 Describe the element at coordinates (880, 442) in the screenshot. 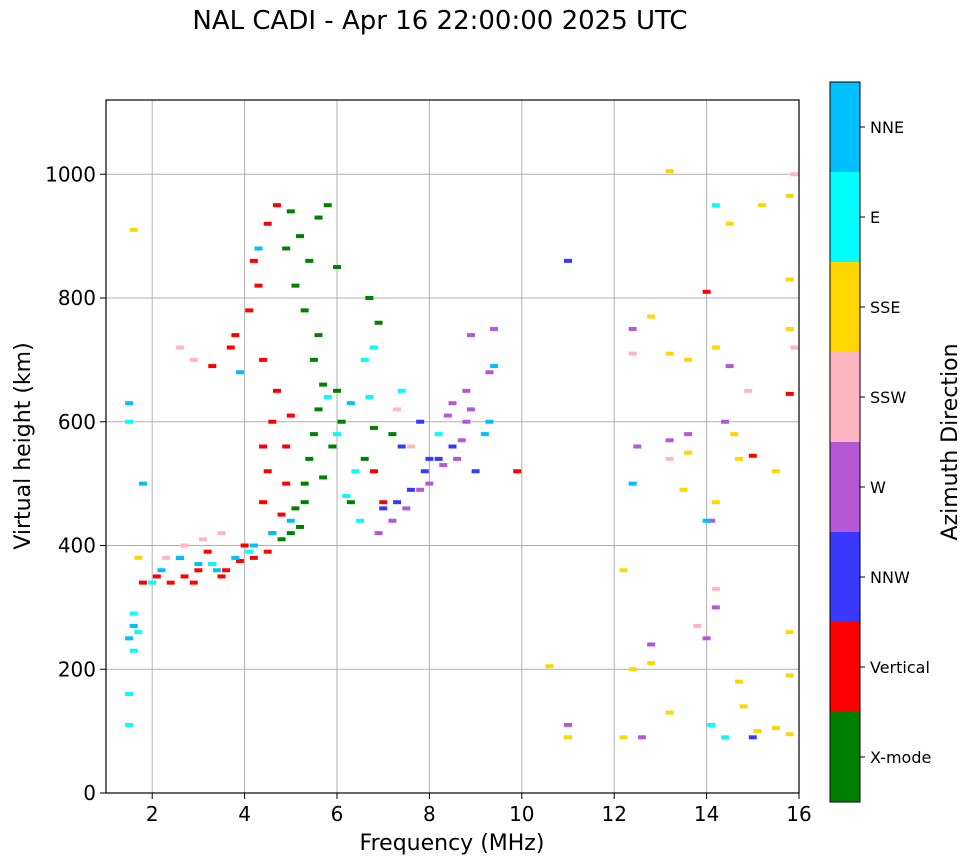

I see `colorbar: X-mode Vertical NNW W SSW SSE E NNE` at that location.